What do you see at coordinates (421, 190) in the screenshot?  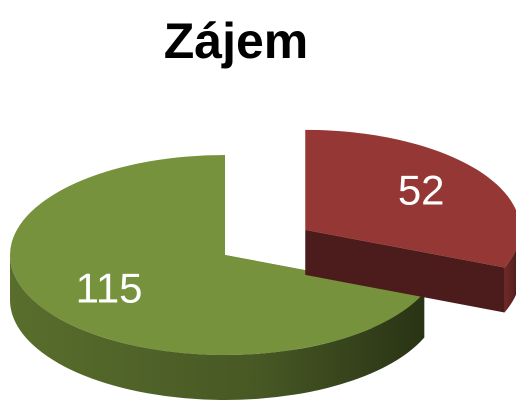 I see `data-label: 52` at bounding box center [421, 190].